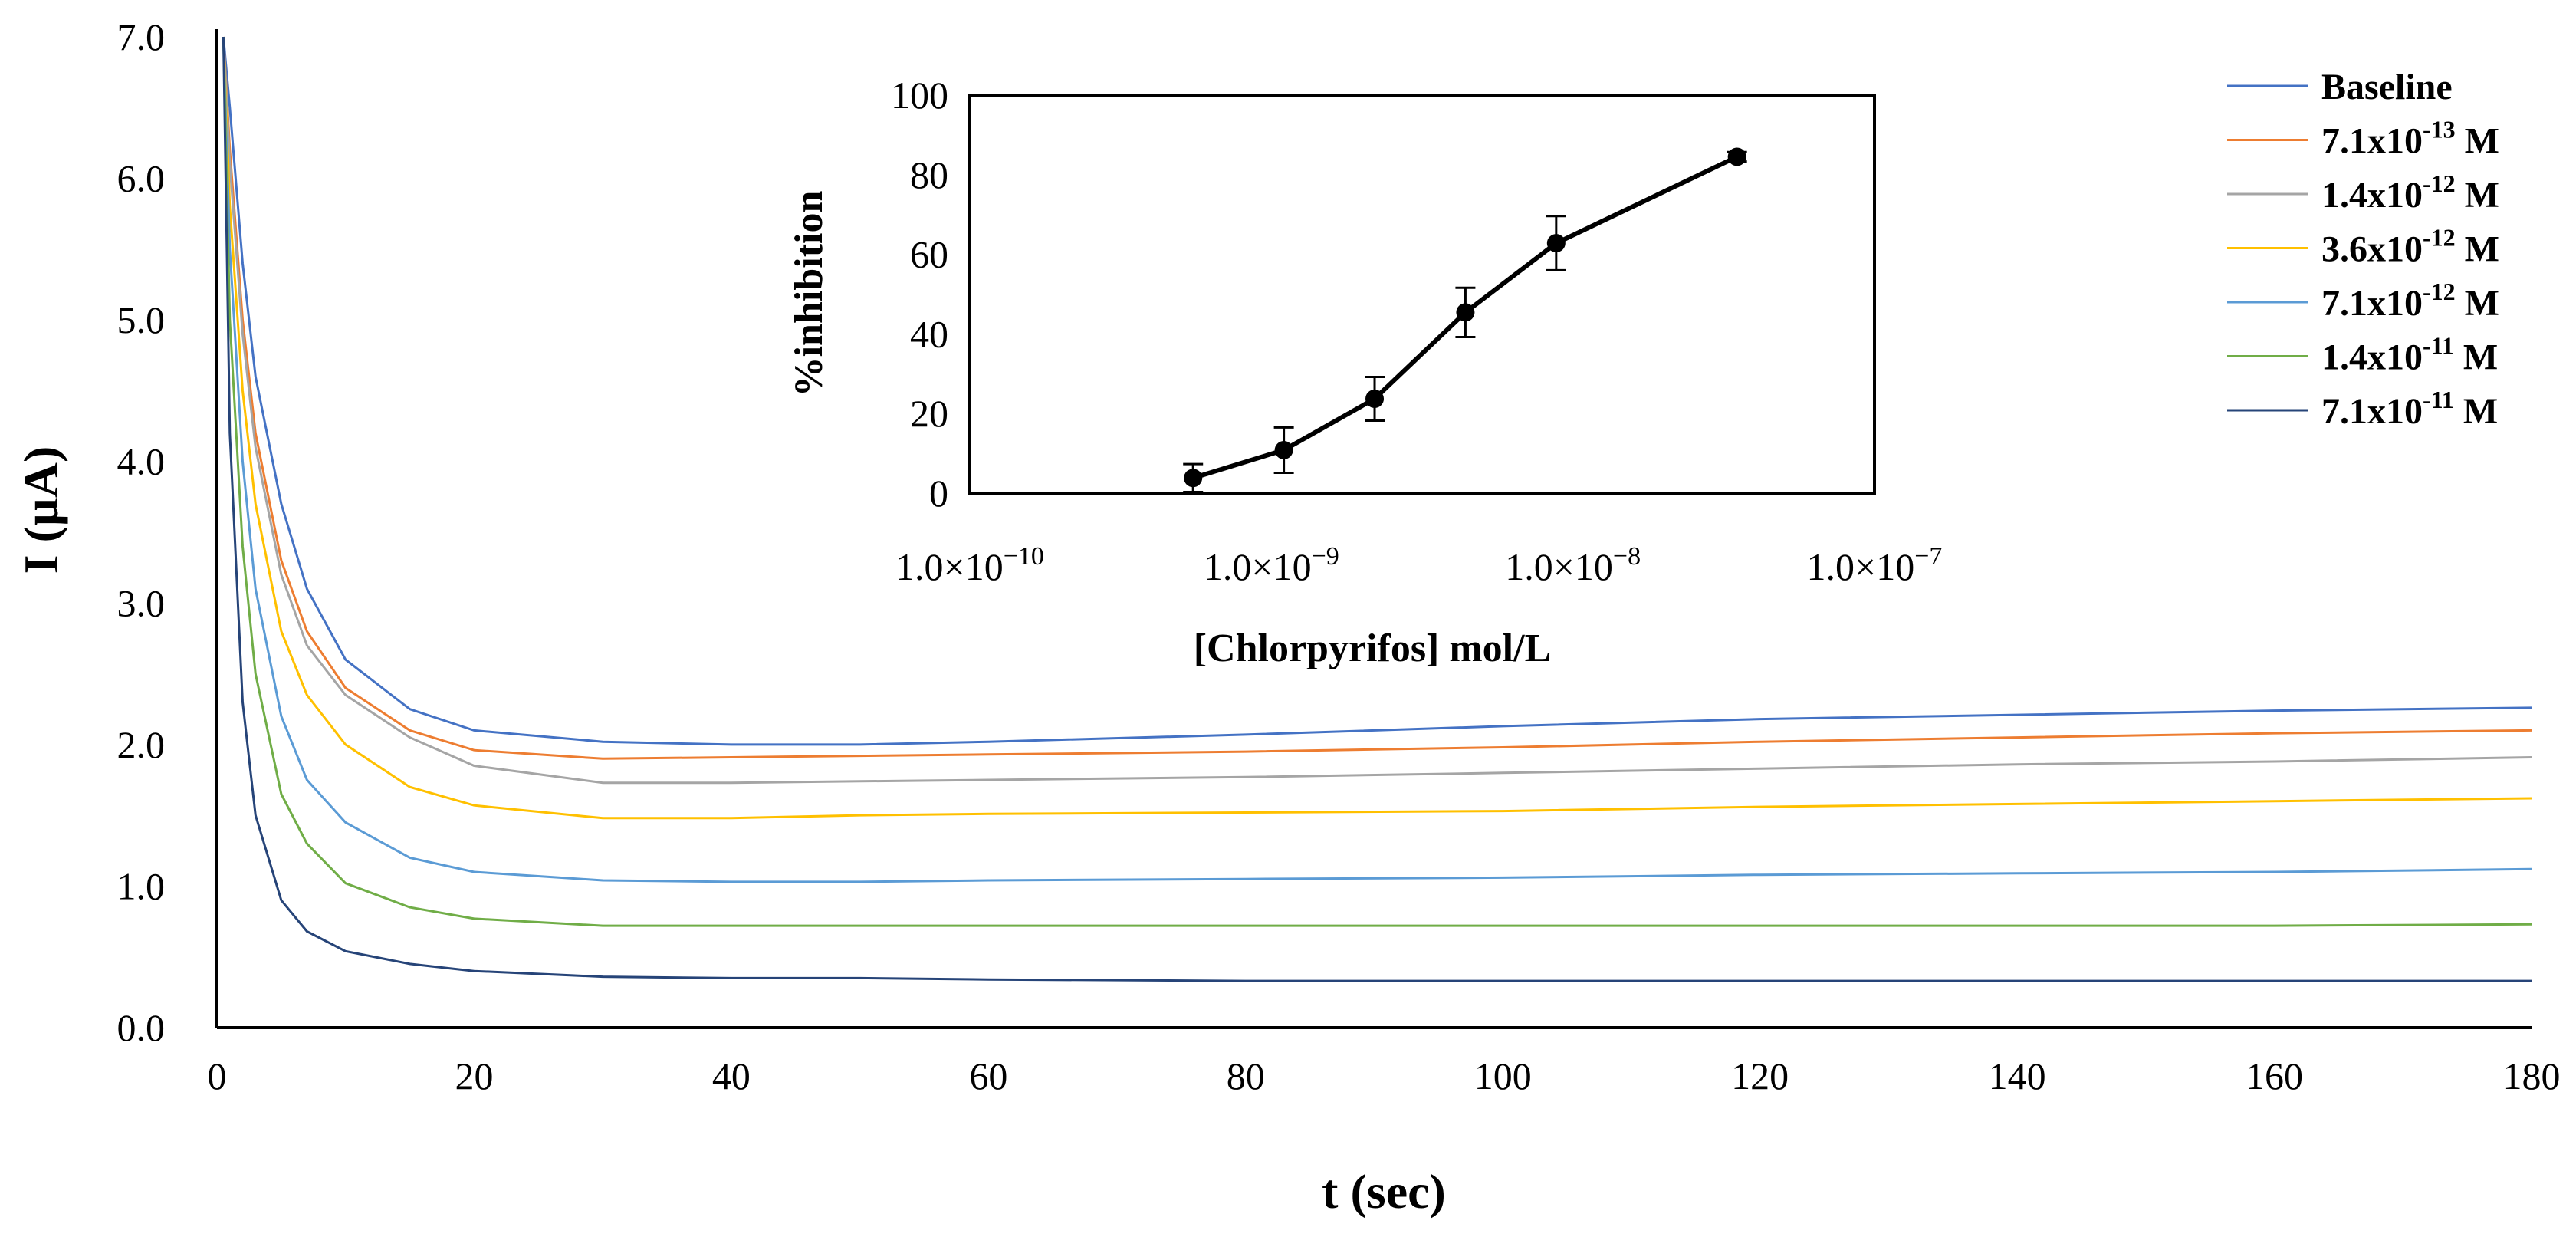  I want to click on inset-y-tick-label: 20, so click(929, 413).